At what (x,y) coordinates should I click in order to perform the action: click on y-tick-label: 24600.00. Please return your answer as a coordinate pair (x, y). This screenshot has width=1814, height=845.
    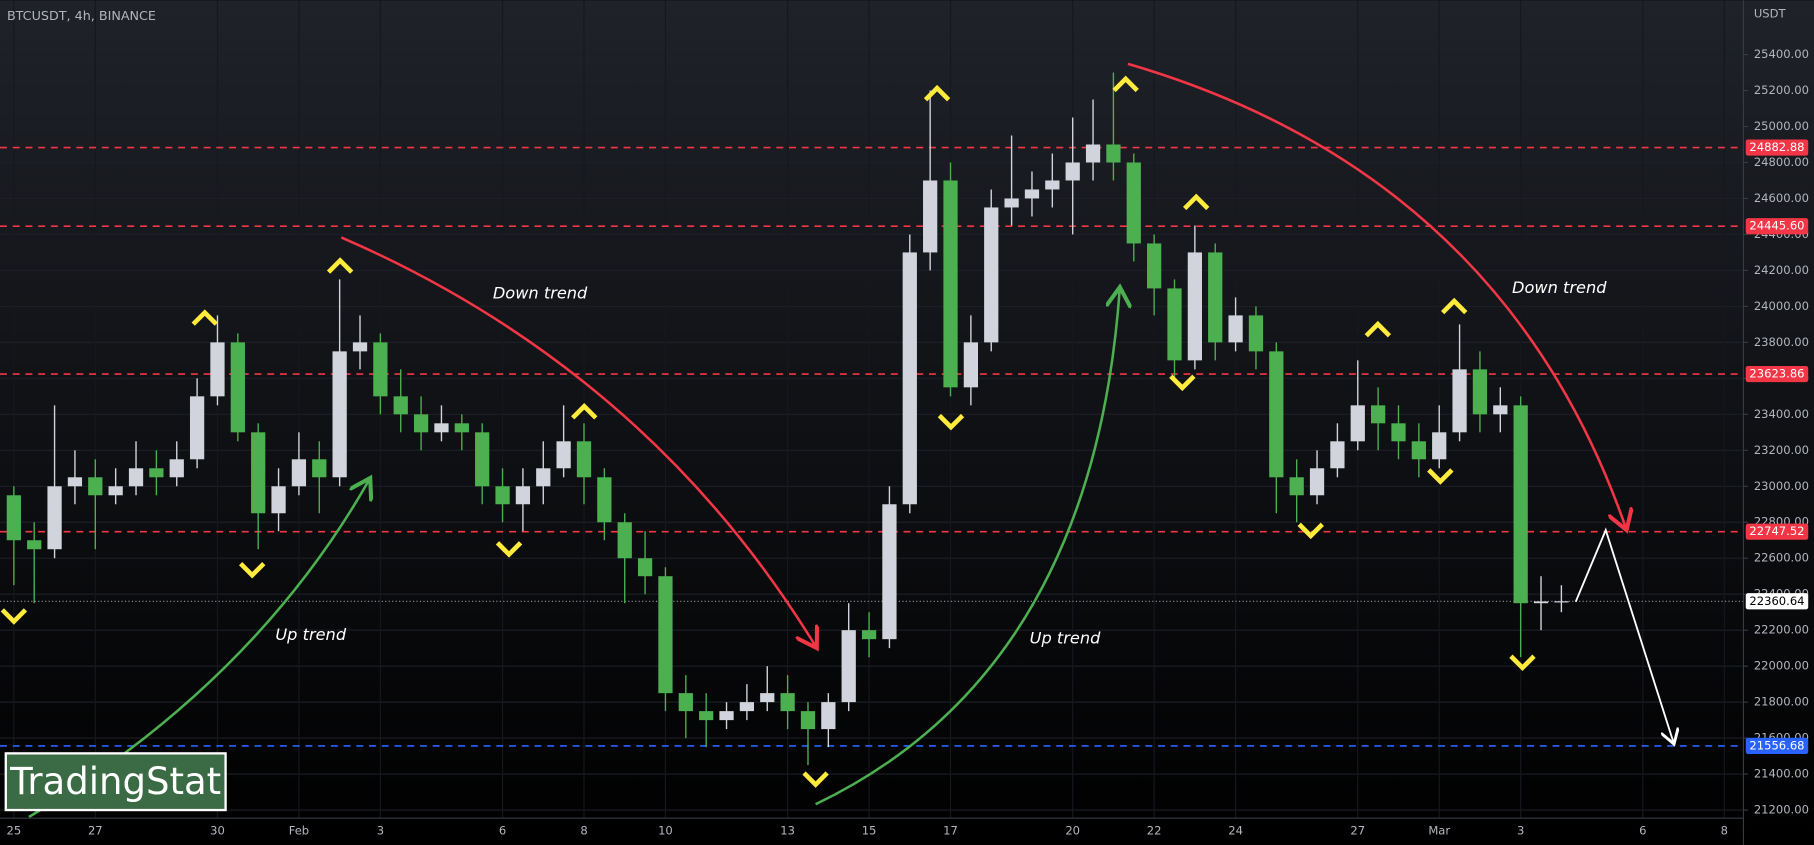
    Looking at the image, I should click on (1781, 198).